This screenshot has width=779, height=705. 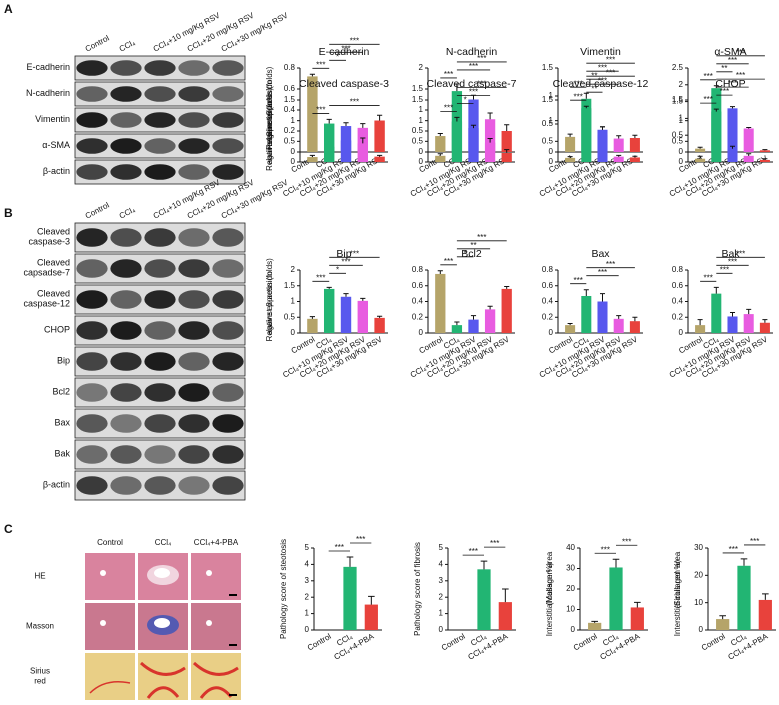 What do you see at coordinates (49, 242) in the screenshot?
I see `row-label-line: caspase-3` at bounding box center [49, 242].